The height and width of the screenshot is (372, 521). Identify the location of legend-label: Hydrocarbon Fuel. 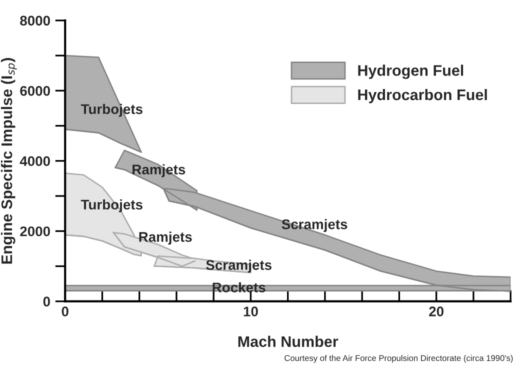
(422, 96).